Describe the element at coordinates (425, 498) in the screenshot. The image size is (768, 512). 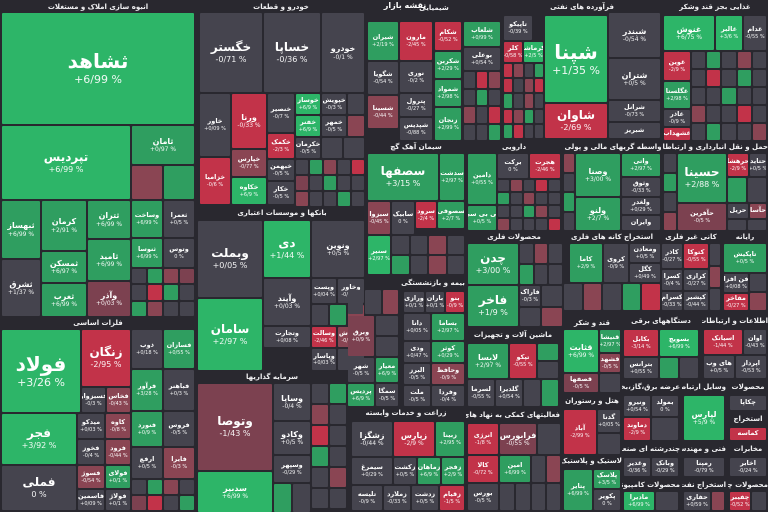
I see `tile-زدشت: زدشت +0/5 %` at that location.